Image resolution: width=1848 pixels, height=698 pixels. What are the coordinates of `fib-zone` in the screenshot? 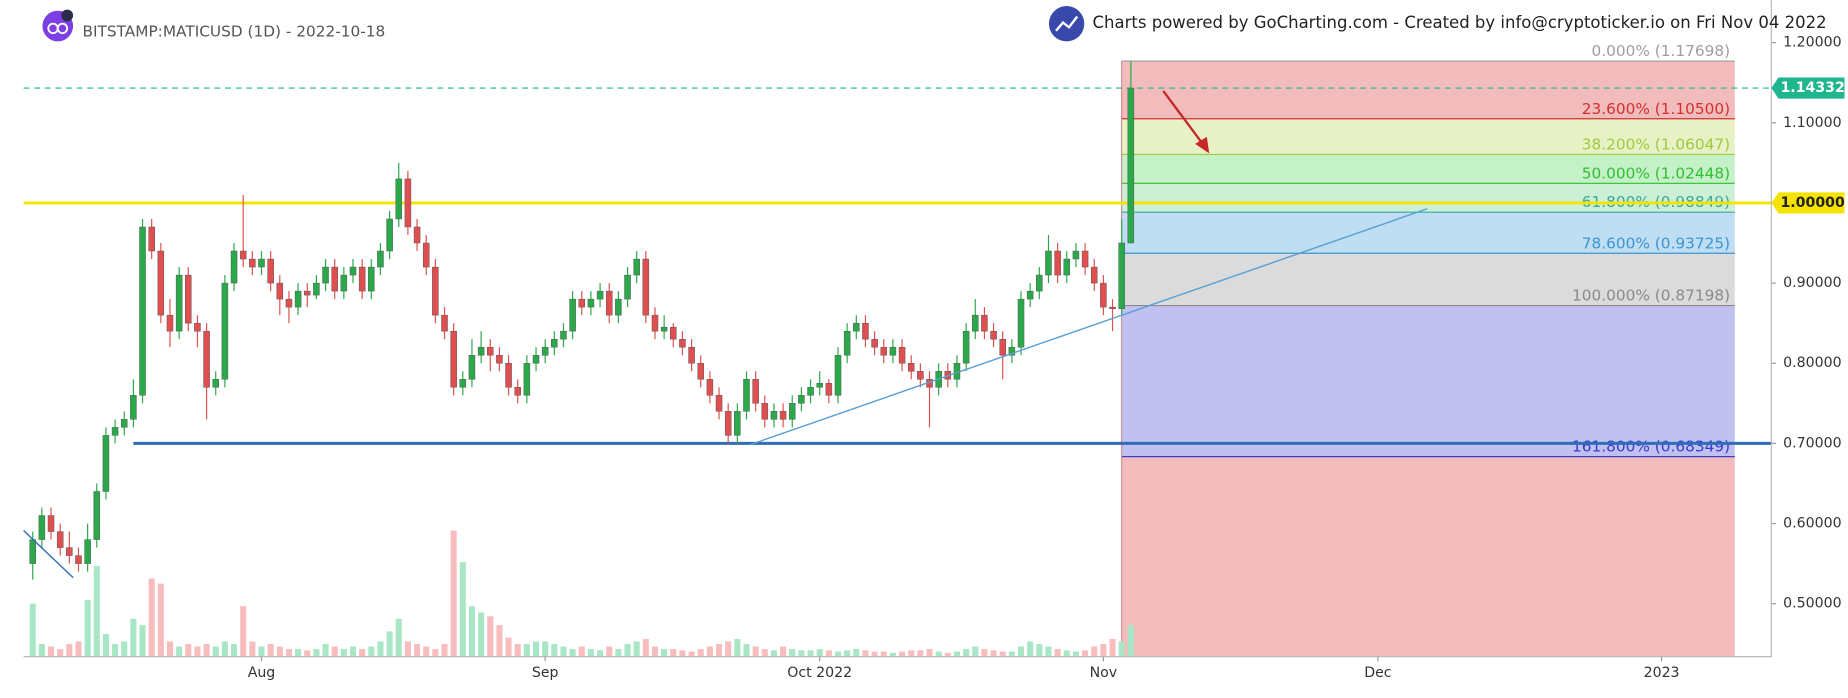 It's located at (1428, 556).